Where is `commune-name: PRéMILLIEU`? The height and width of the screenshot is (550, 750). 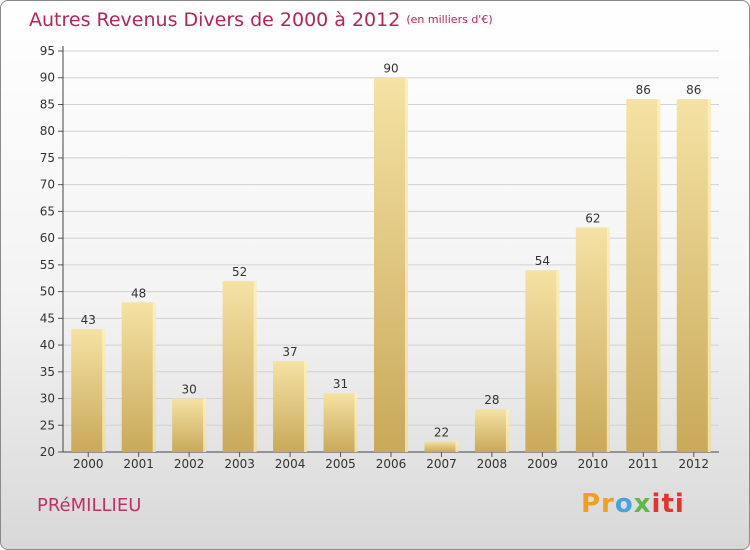 commune-name: PRéMILLIEU is located at coordinates (89, 505).